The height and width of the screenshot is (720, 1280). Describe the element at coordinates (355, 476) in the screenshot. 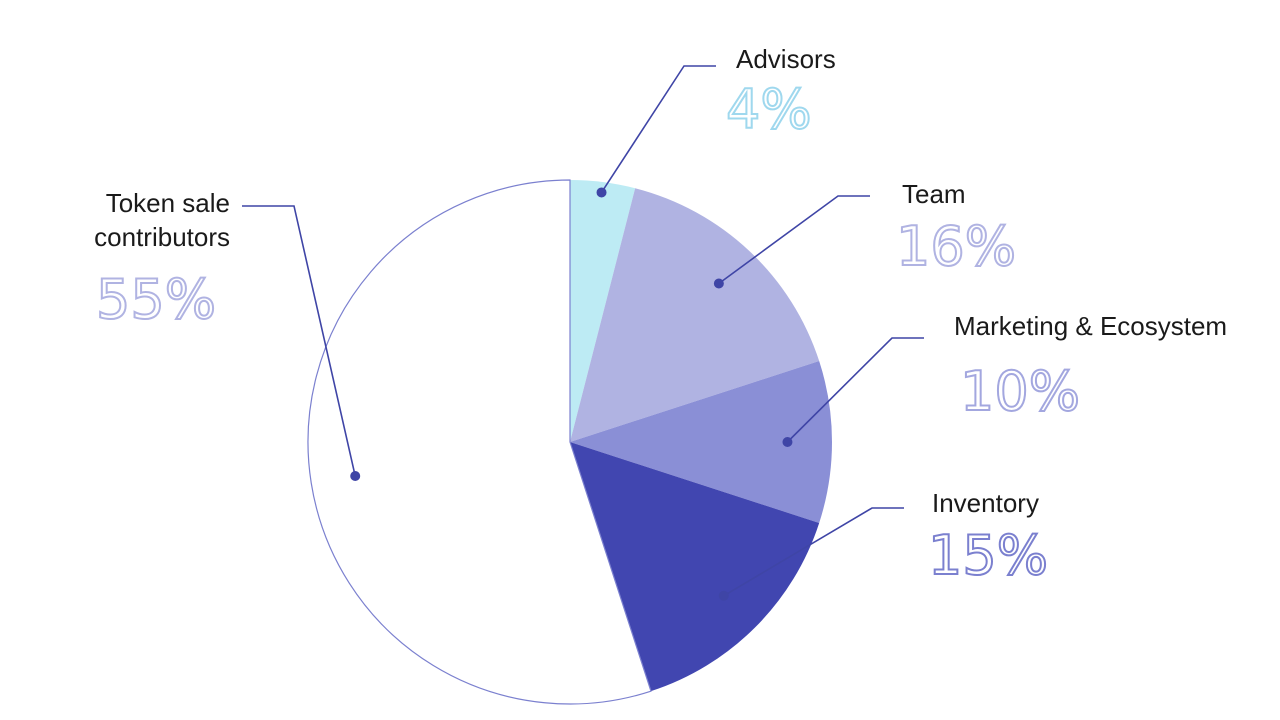

I see `leader-dot-token-sale-contributors` at that location.